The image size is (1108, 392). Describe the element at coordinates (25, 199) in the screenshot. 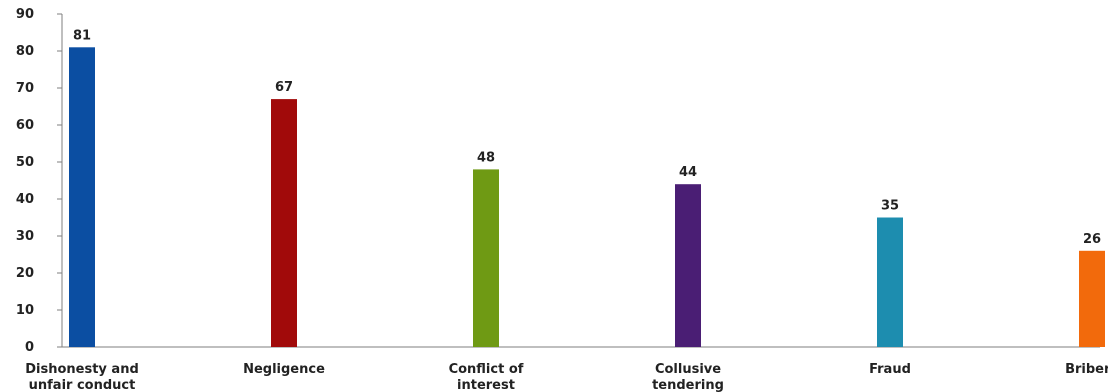

I see `y-tick-label: 40` at that location.